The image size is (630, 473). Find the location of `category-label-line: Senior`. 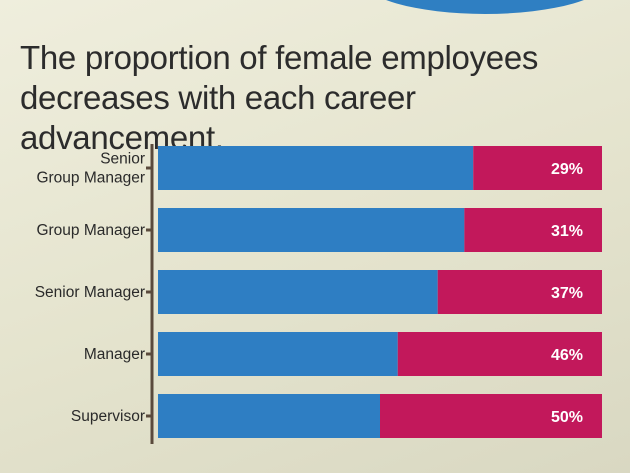

category-label-line: Senior is located at coordinates (122, 159).